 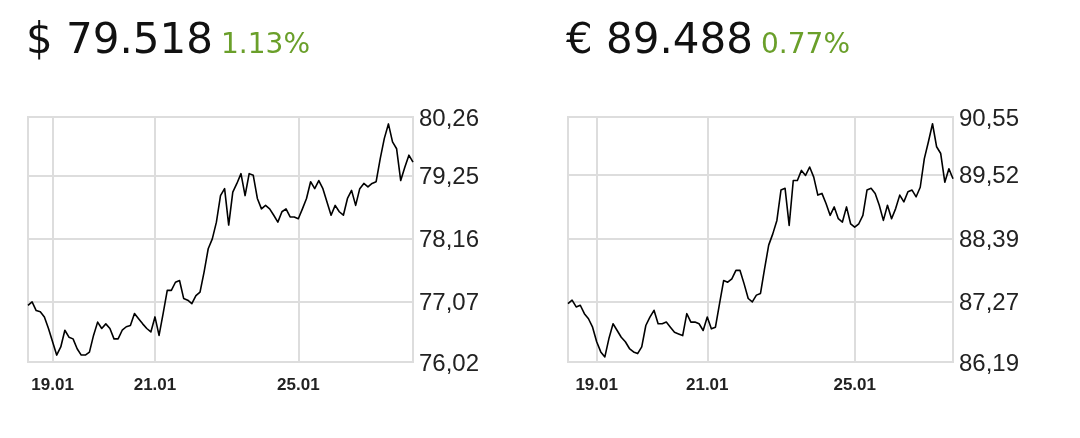 What do you see at coordinates (989, 117) in the screenshot?
I see `y-tick-label: 90,55` at bounding box center [989, 117].